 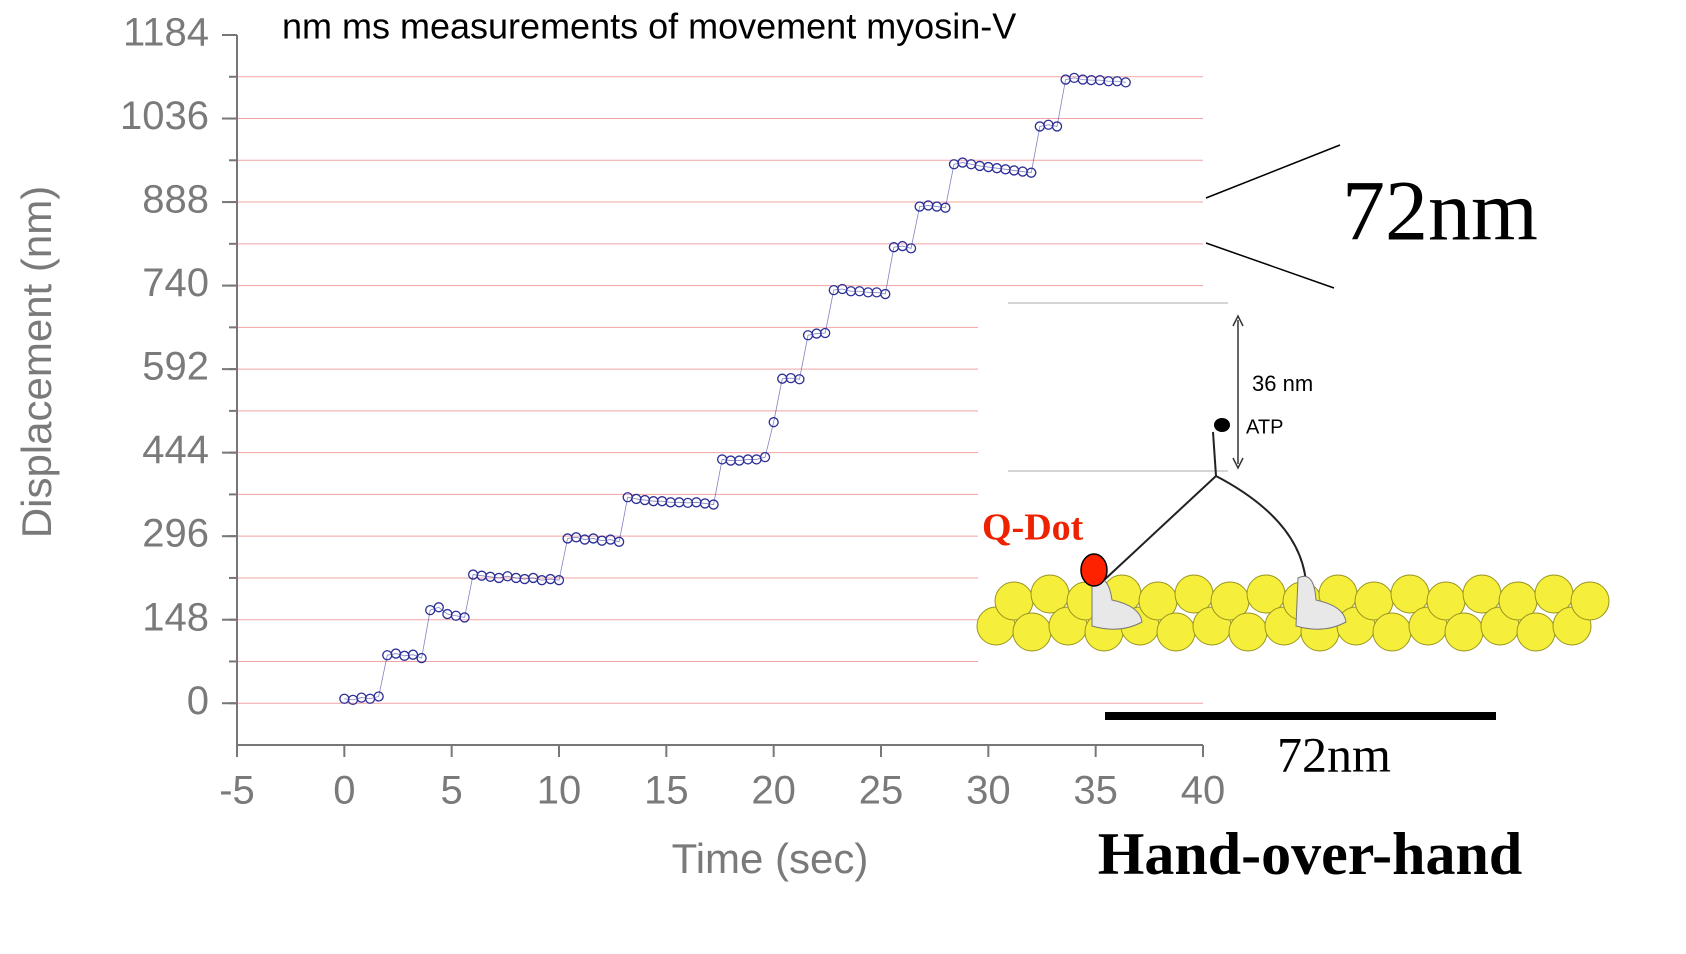 What do you see at coordinates (666, 791) in the screenshot?
I see `x-tick-label: 15` at bounding box center [666, 791].